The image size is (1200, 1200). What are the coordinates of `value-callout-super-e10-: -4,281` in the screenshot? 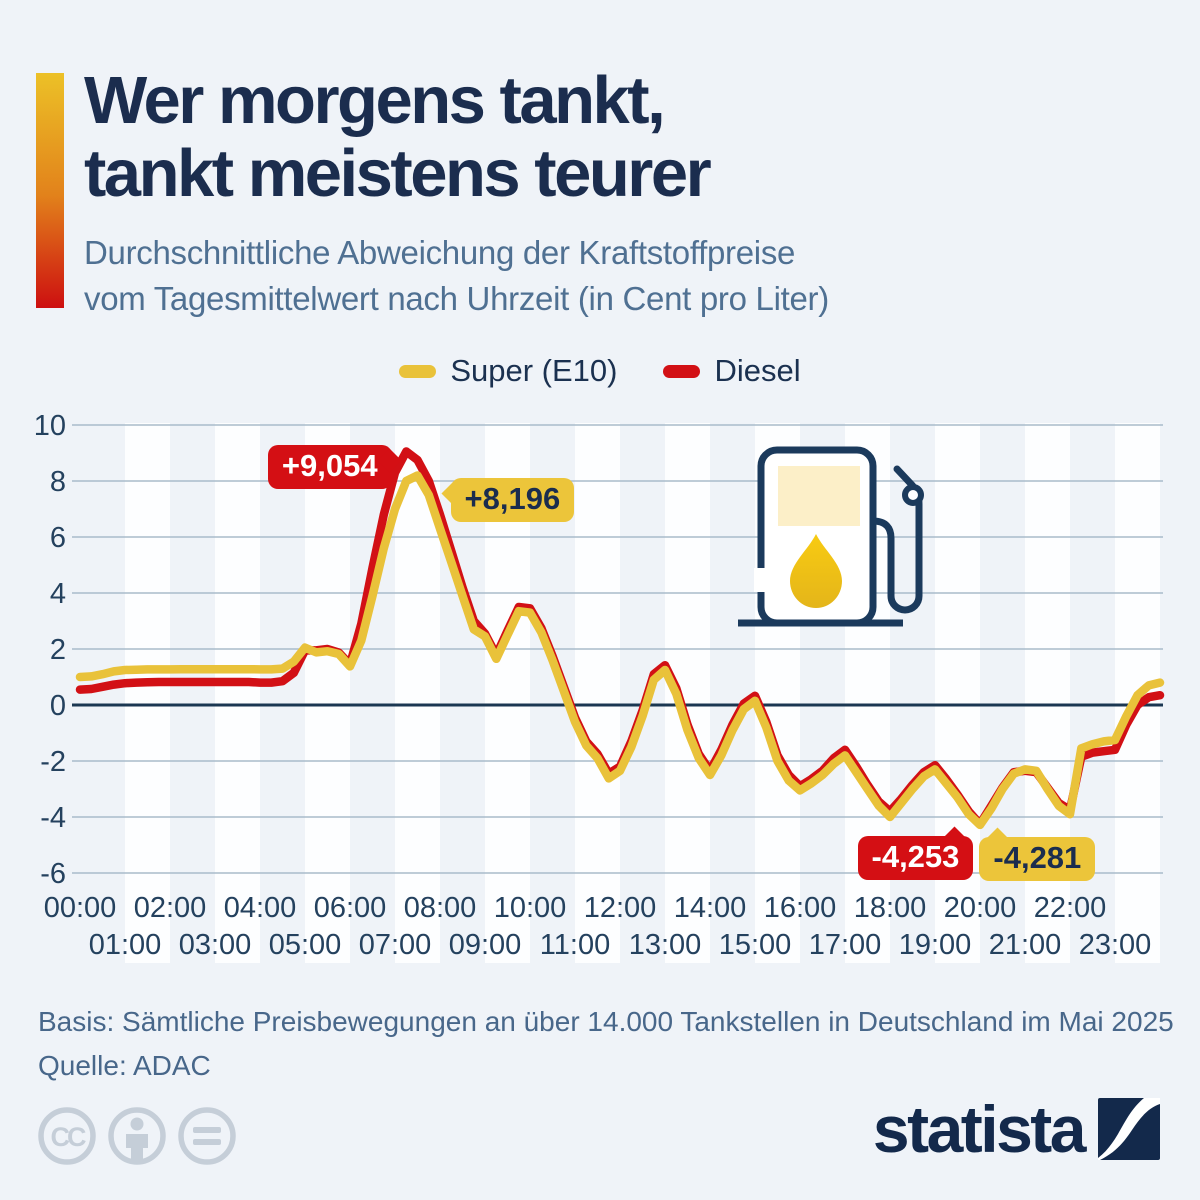 It's located at (1037, 854).